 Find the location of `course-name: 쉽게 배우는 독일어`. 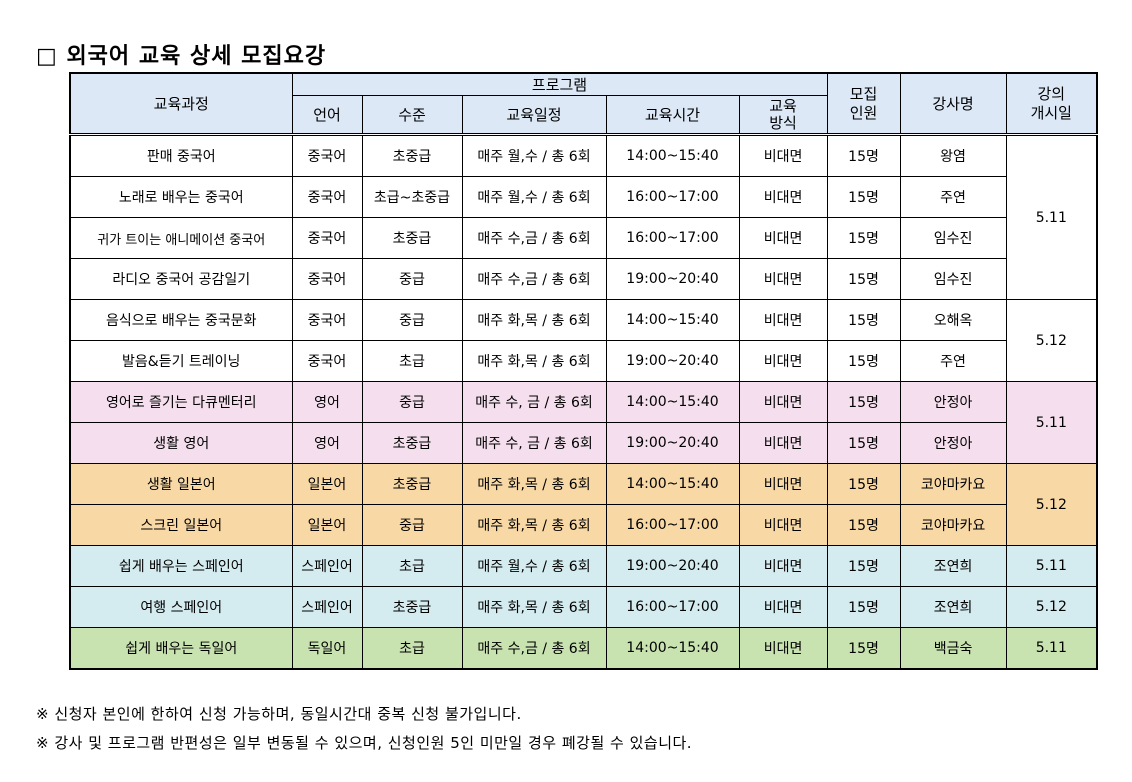

course-name: 쉽게 배우는 독일어 is located at coordinates (181, 648).